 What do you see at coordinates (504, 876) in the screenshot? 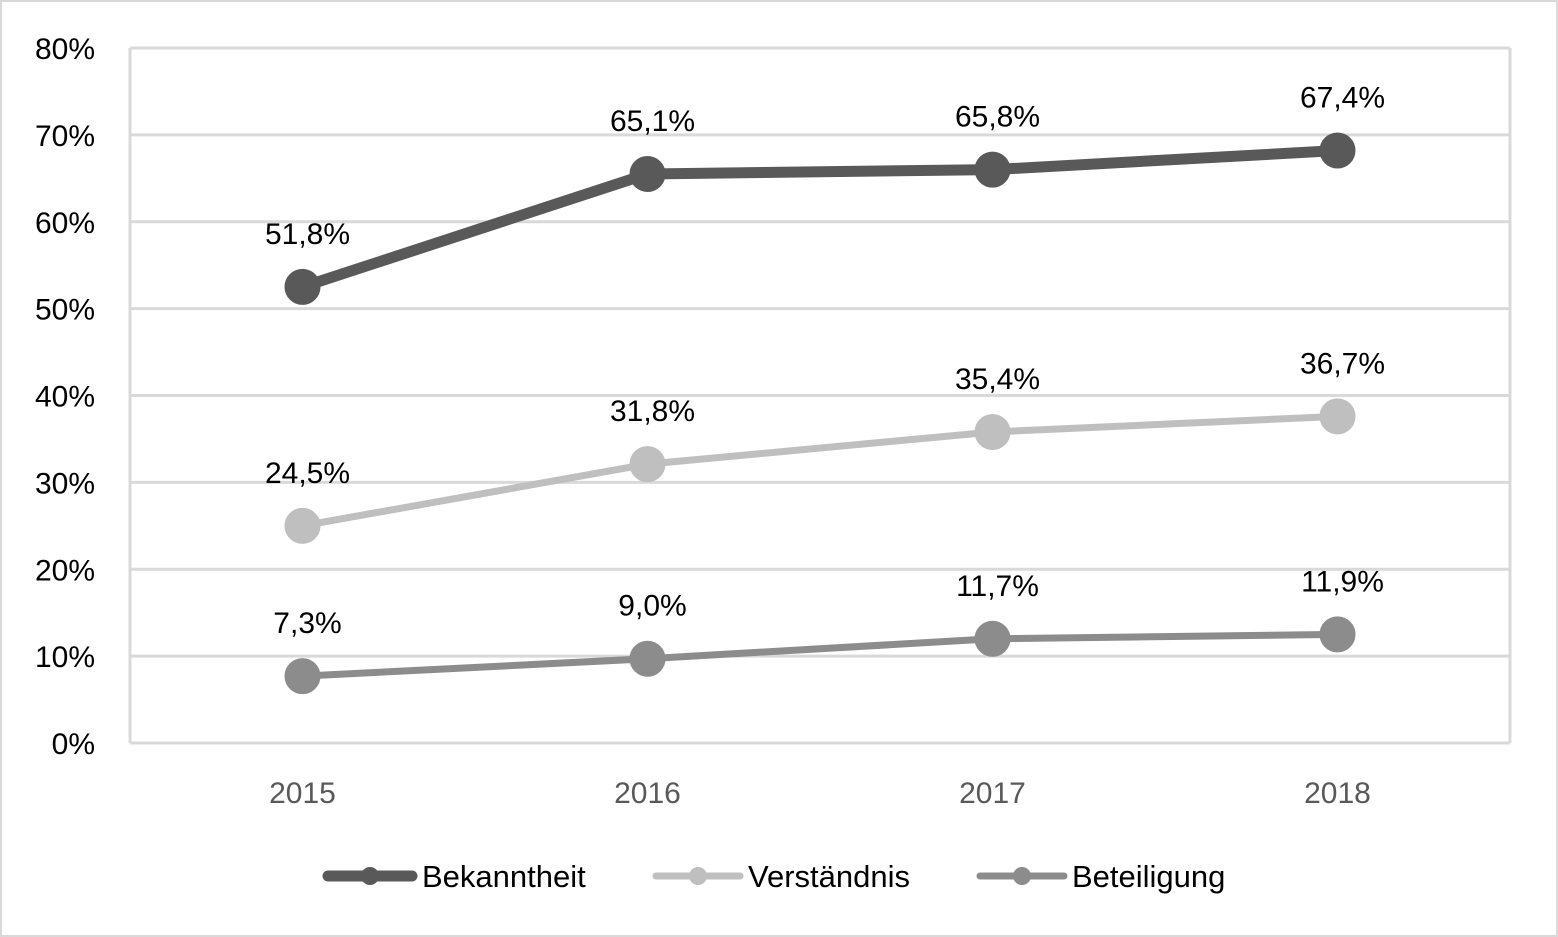
I see `legend-label: Bekanntheit` at bounding box center [504, 876].